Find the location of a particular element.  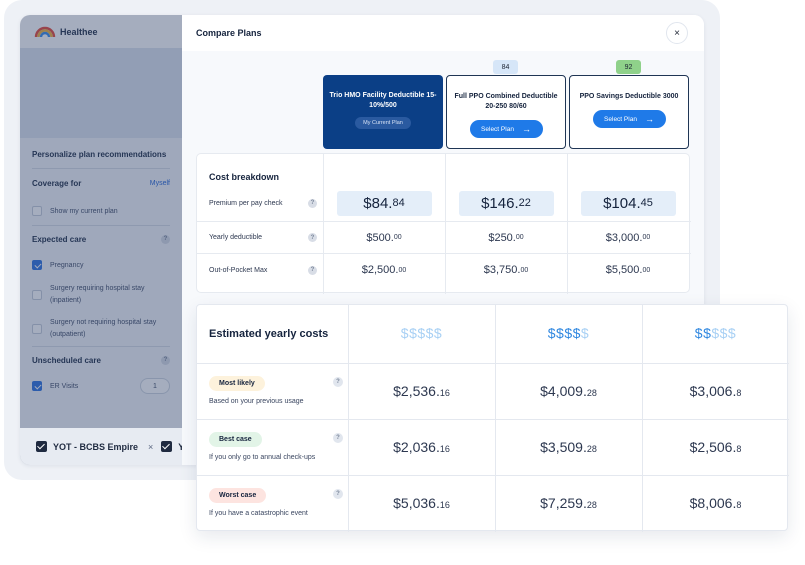

pregnancy-row: Pregnancy is located at coordinates (101, 265).